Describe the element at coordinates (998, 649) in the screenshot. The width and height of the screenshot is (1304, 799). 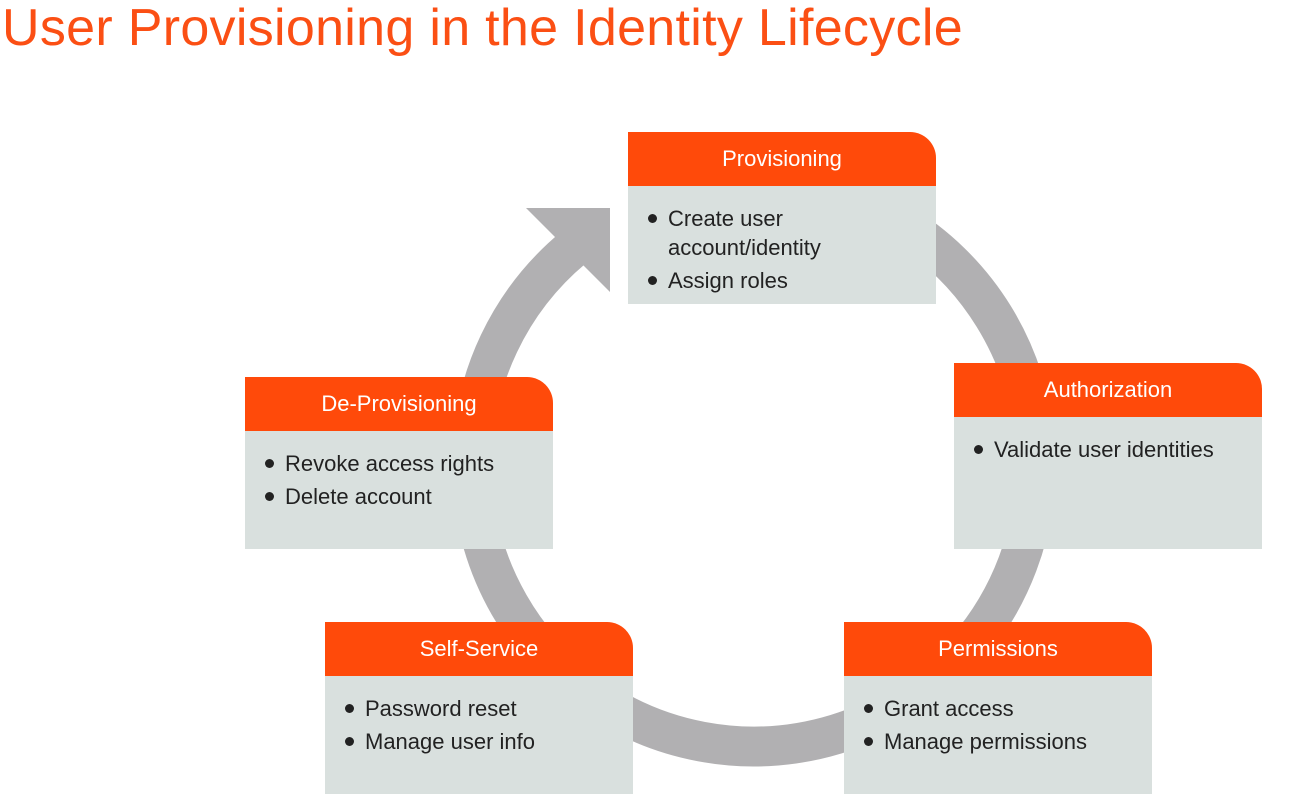
I see `stage-title: Permissions` at that location.